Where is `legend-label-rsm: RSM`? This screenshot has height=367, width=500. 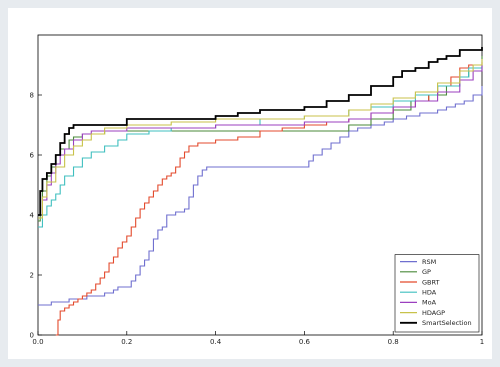
legend-label-rsm: RSM is located at coordinates (429, 262).